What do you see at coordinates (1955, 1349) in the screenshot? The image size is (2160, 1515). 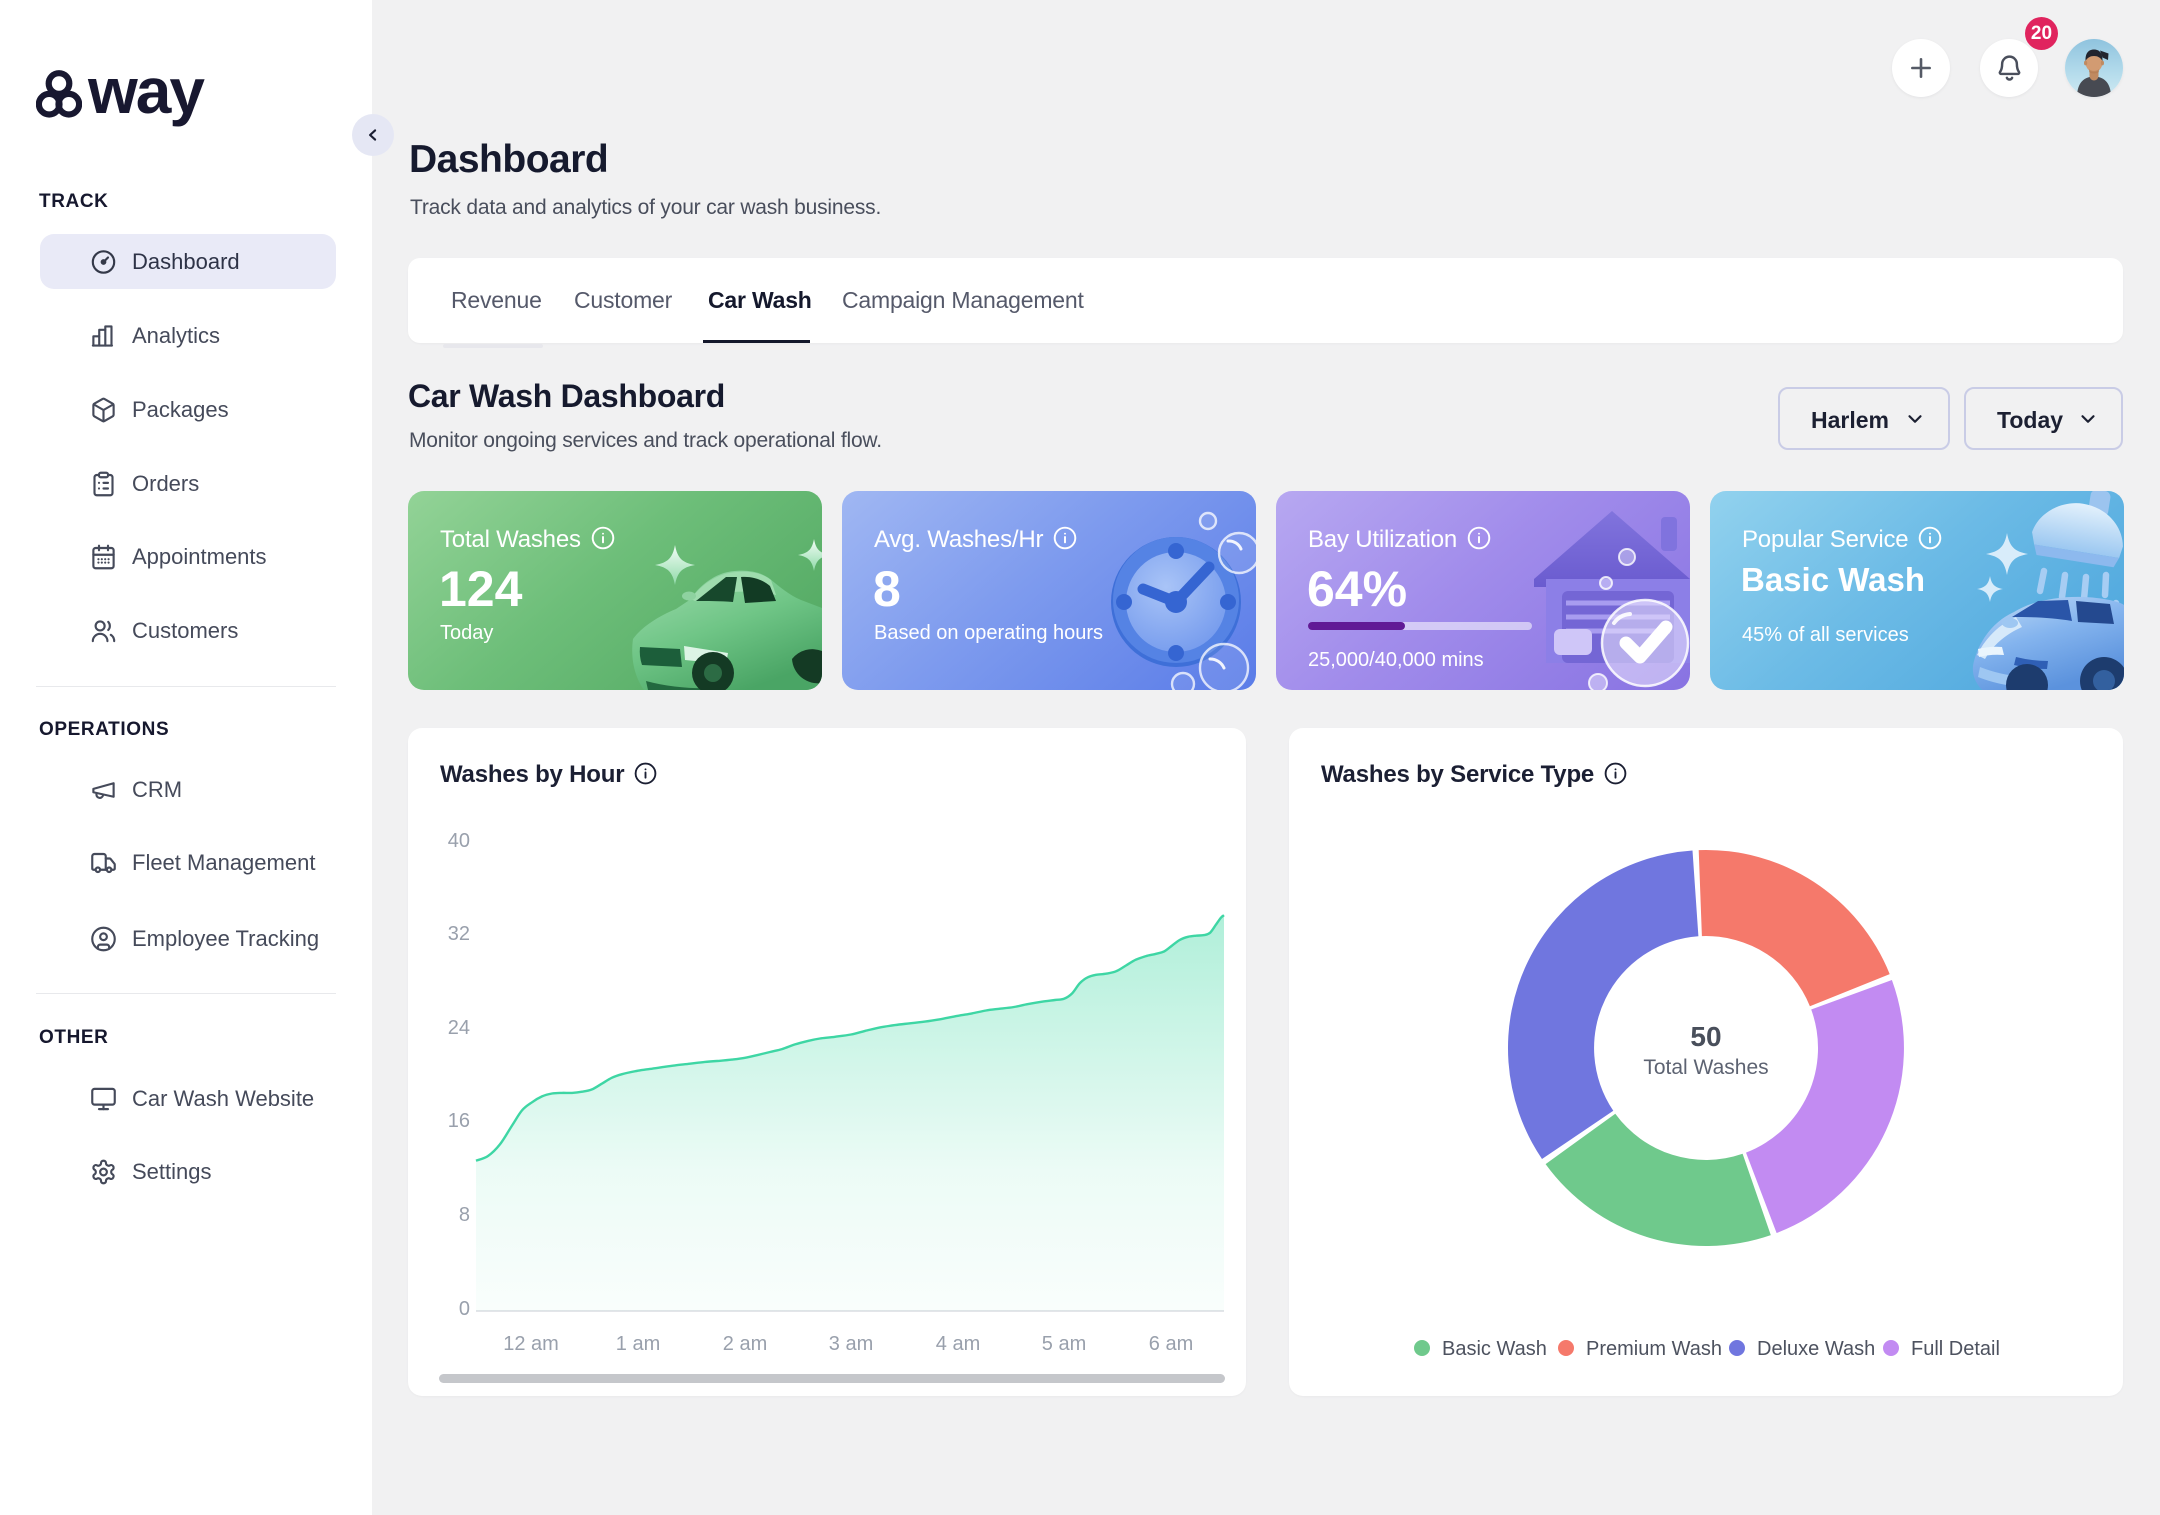 I see `svg-text: Full Detail` at bounding box center [1955, 1349].